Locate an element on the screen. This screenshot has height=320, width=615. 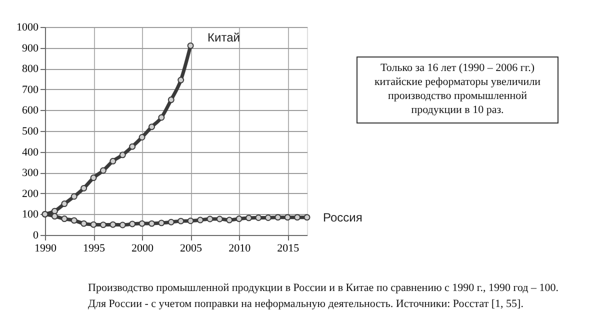
y-tick-label: 200 is located at coordinates (30, 194).